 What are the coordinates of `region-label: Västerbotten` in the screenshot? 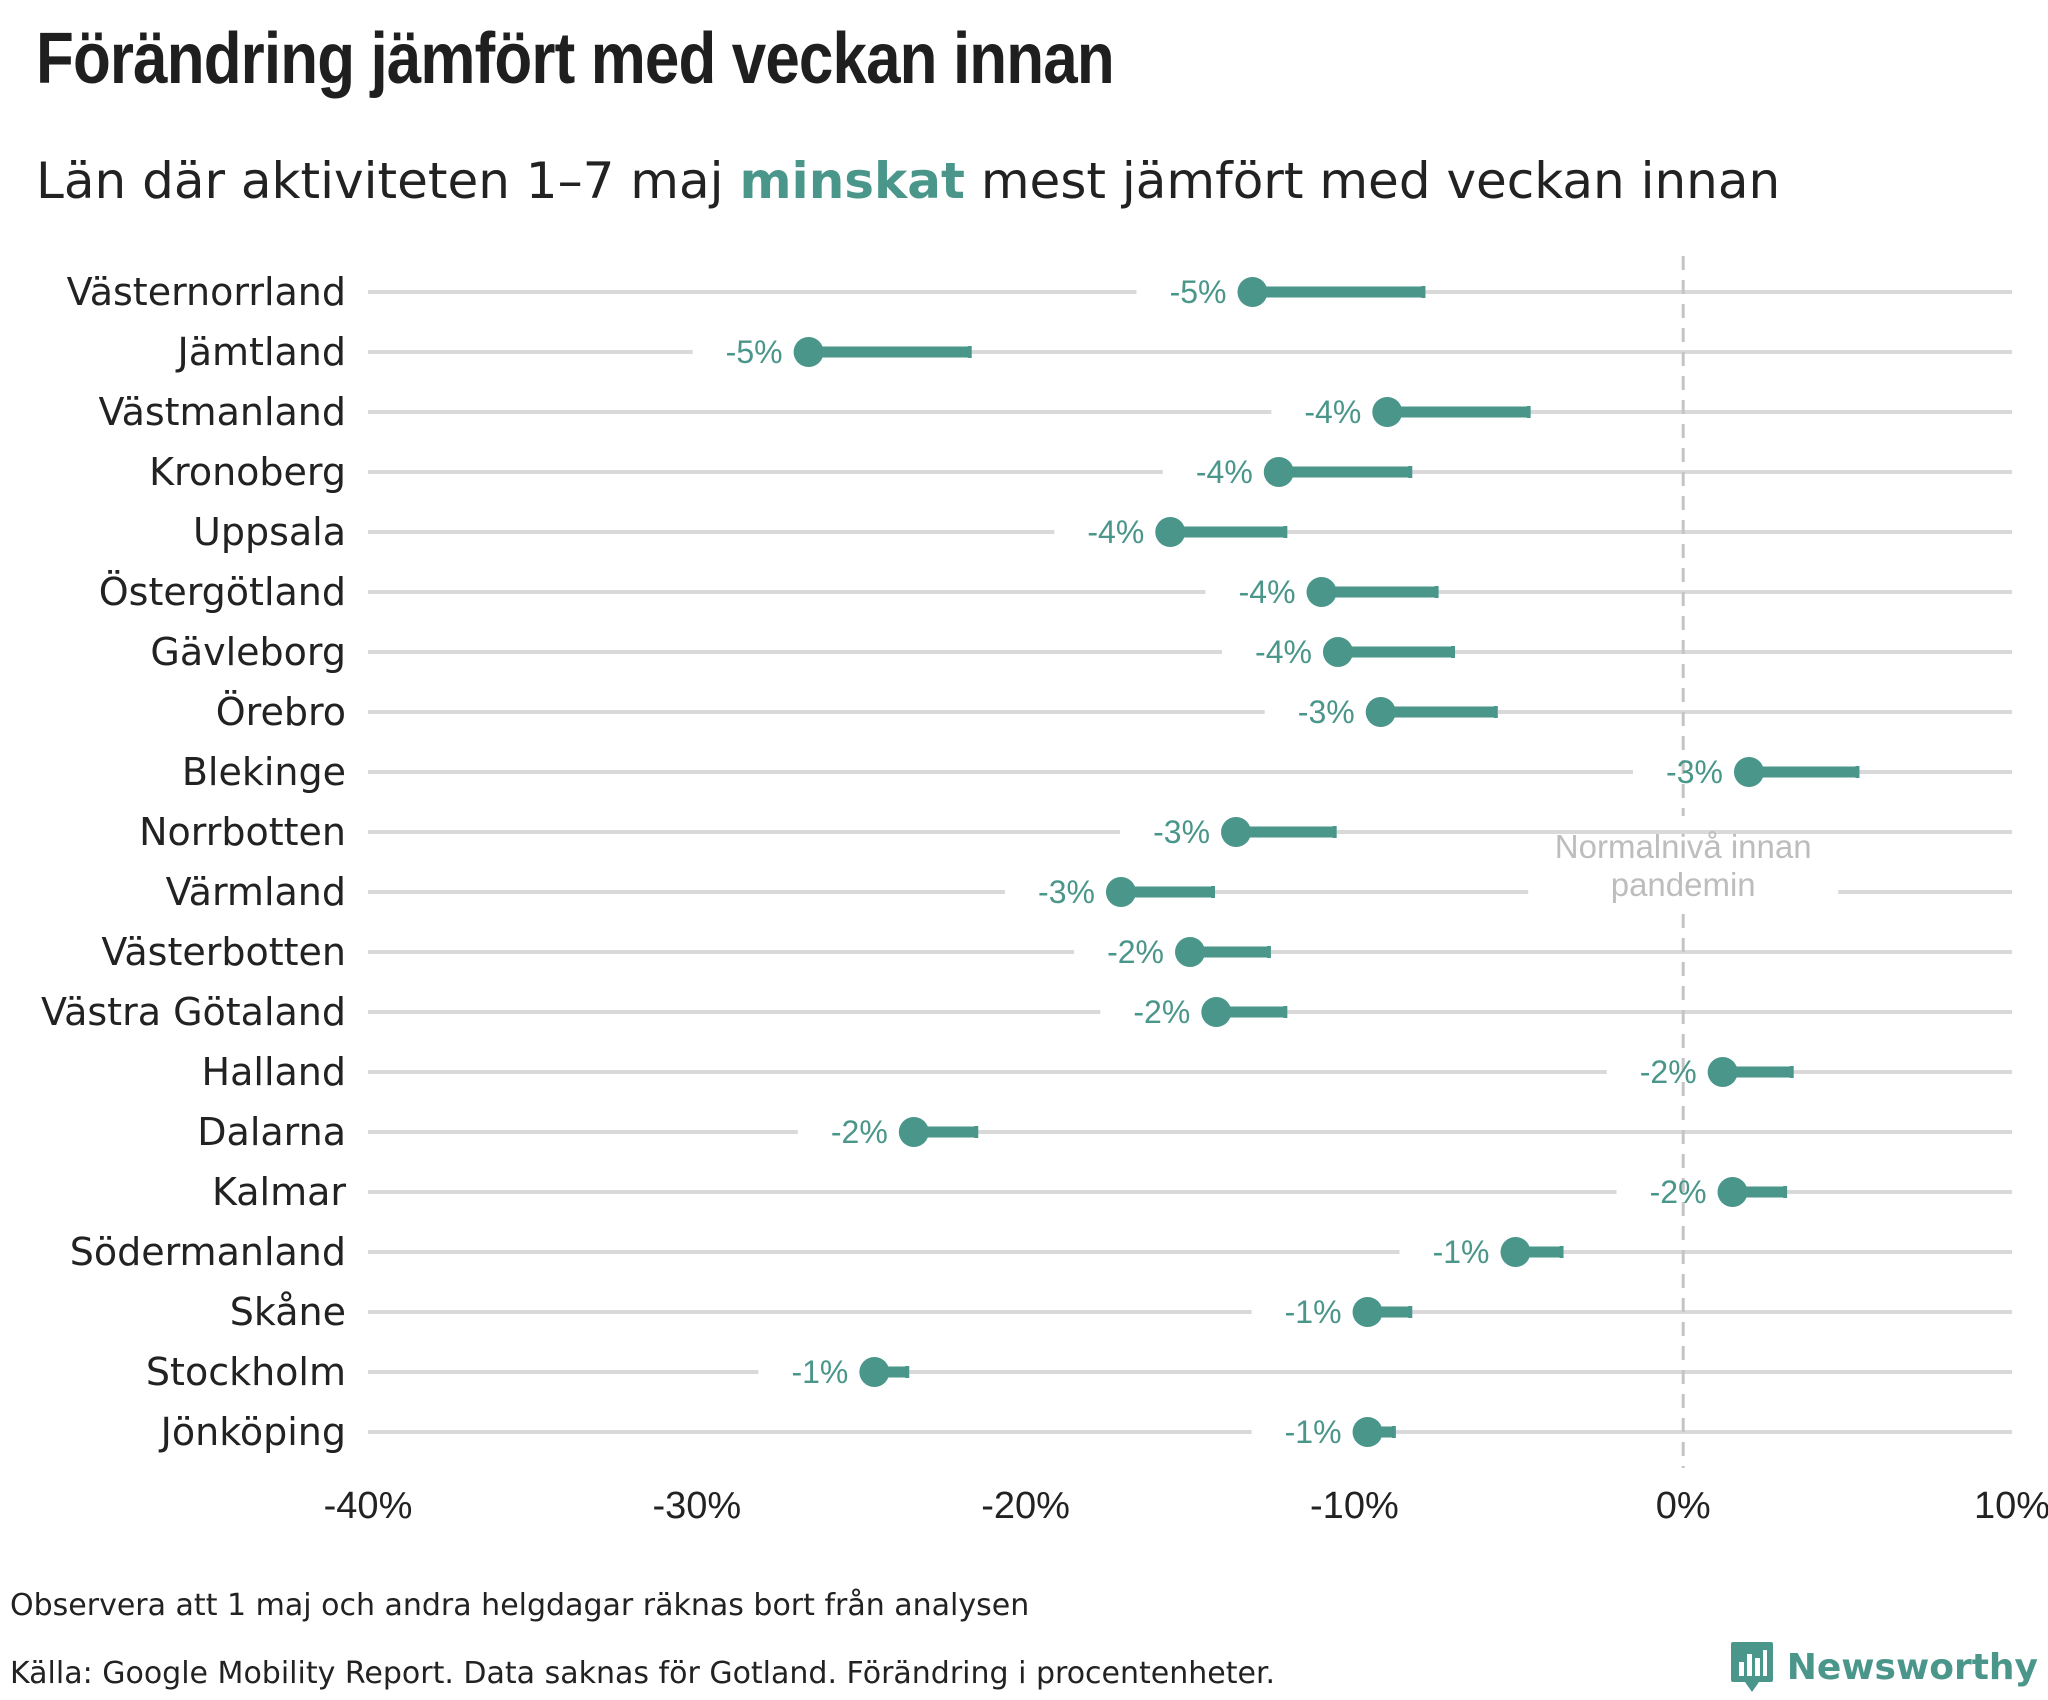 It's located at (223, 952).